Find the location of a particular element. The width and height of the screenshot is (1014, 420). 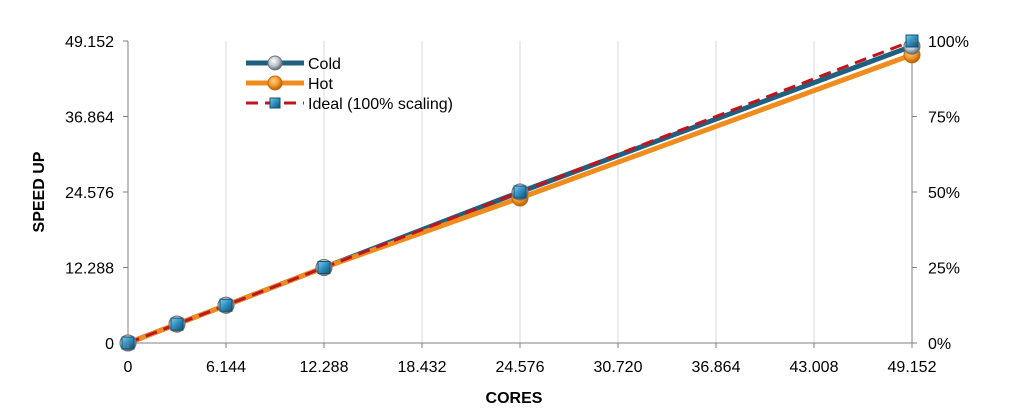

x-tick-label: 24.576 is located at coordinates (520, 367).